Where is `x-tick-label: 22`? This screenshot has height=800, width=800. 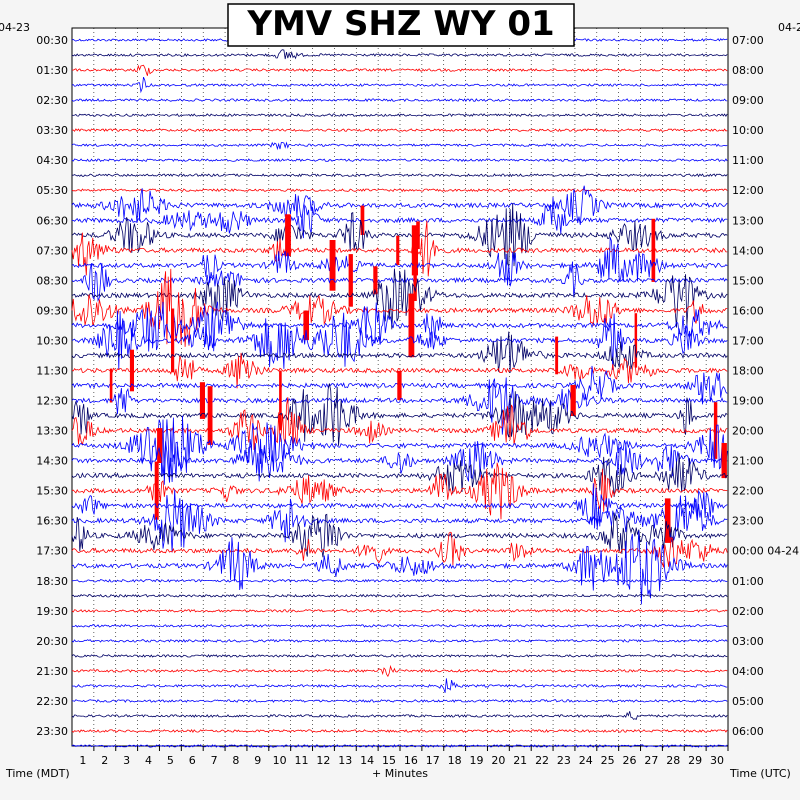 x-tick-label: 22 is located at coordinates (542, 760).